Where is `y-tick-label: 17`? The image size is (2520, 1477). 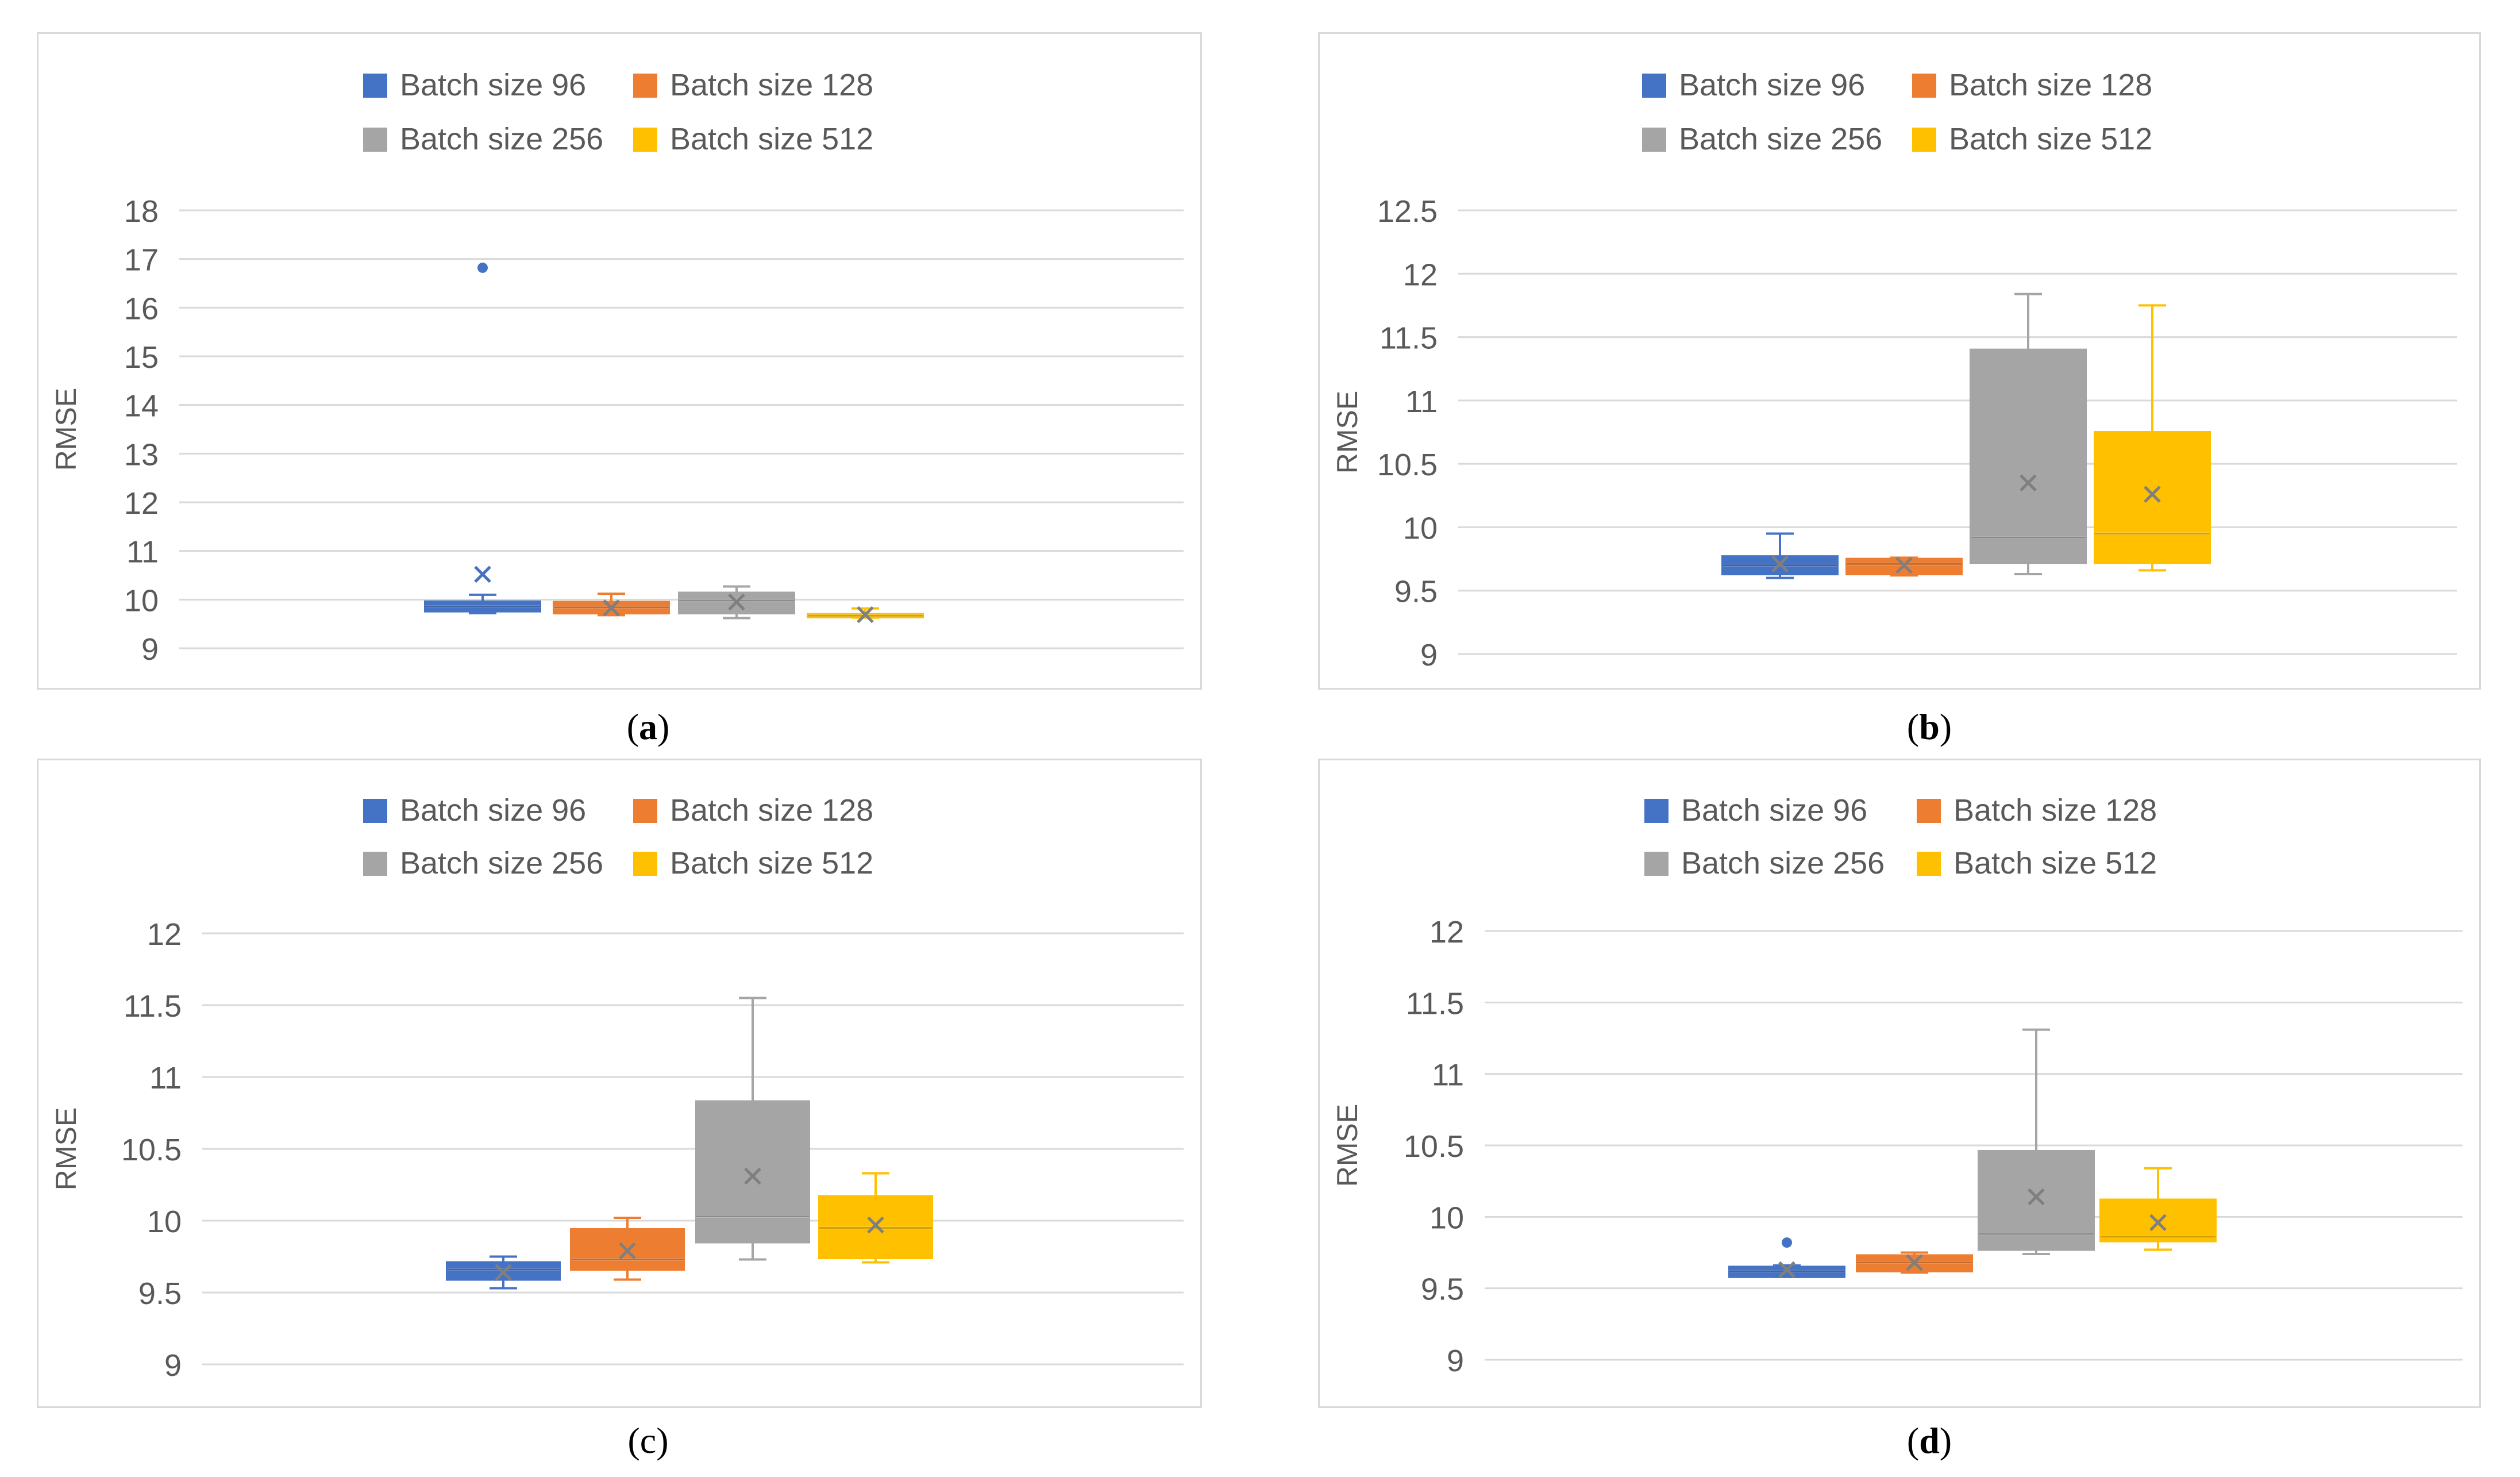
y-tick-label: 17 is located at coordinates (141, 260).